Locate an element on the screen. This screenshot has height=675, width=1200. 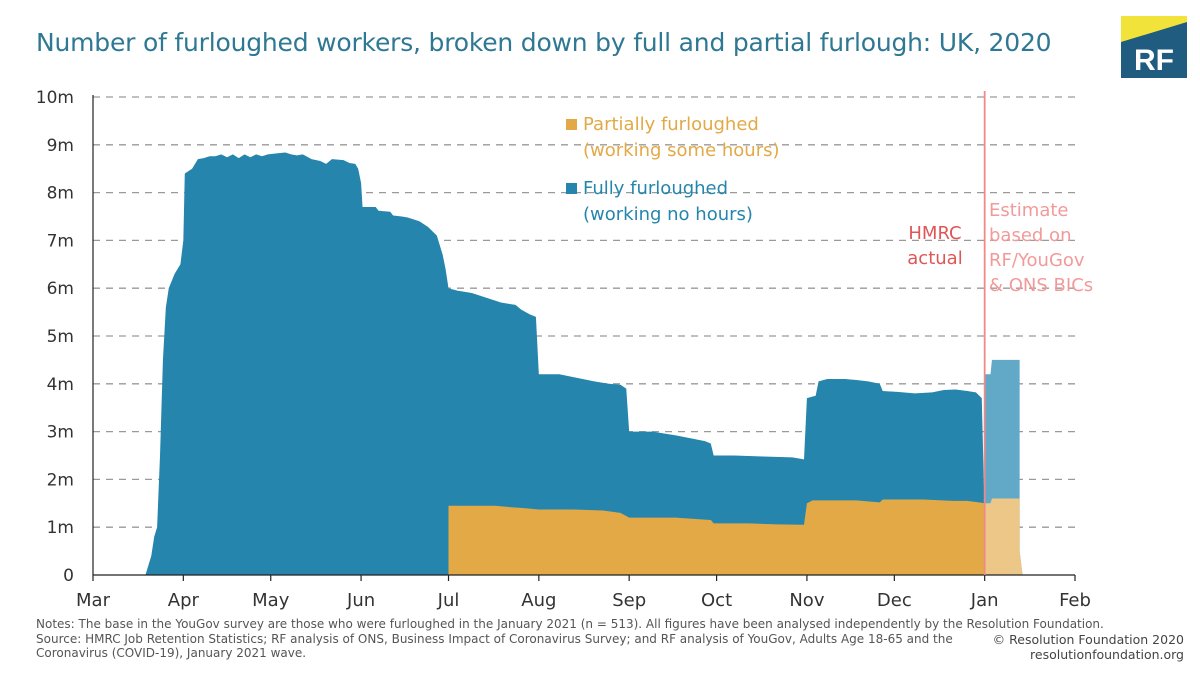
x-tick-label: Sep is located at coordinates (629, 600).